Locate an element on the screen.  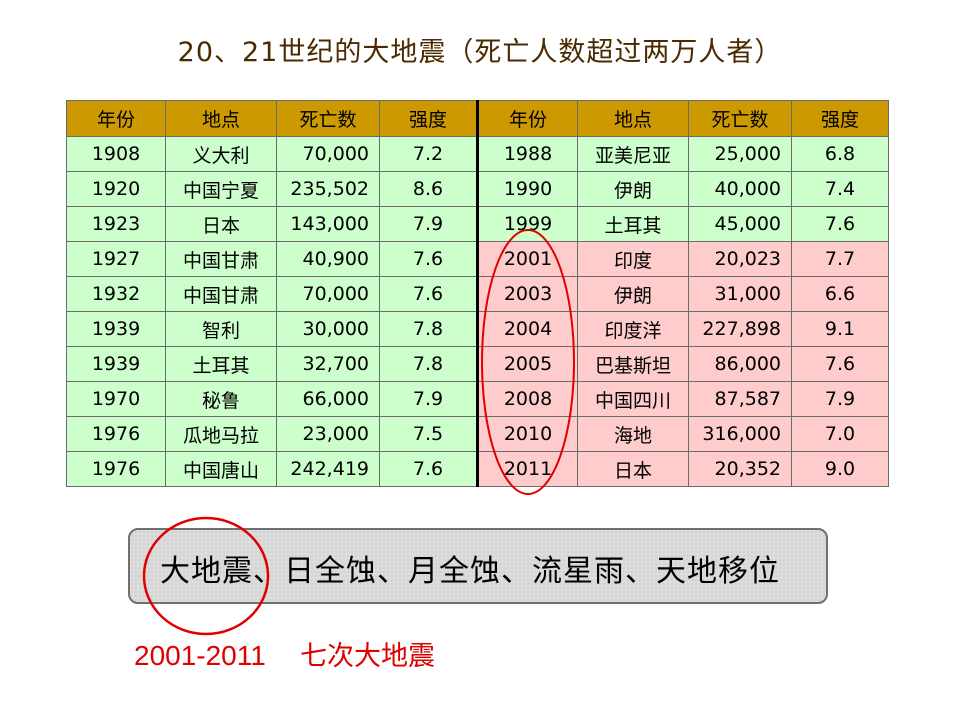
cell-magnitude: 9.1 is located at coordinates (840, 329).